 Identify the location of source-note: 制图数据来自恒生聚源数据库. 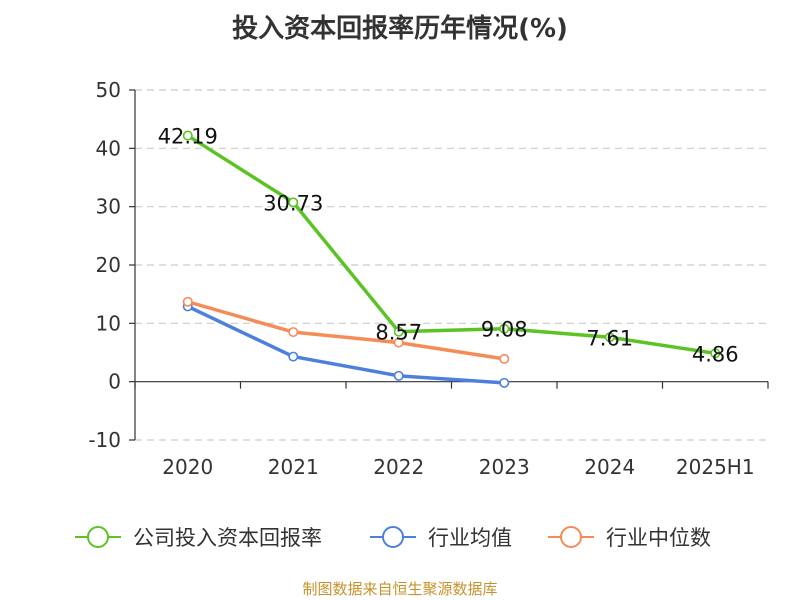
(400, 589).